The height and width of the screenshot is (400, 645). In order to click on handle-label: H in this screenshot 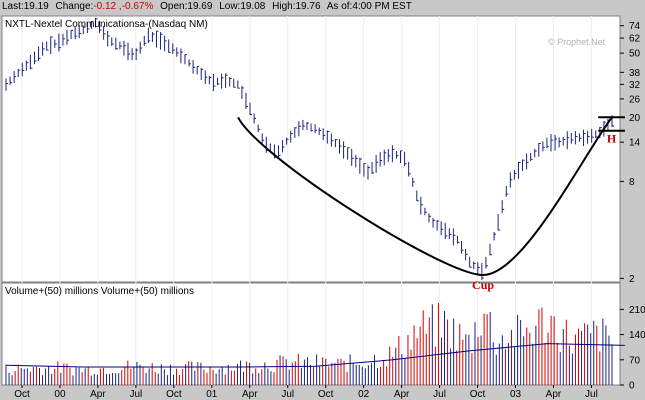, I will do `click(612, 139)`.